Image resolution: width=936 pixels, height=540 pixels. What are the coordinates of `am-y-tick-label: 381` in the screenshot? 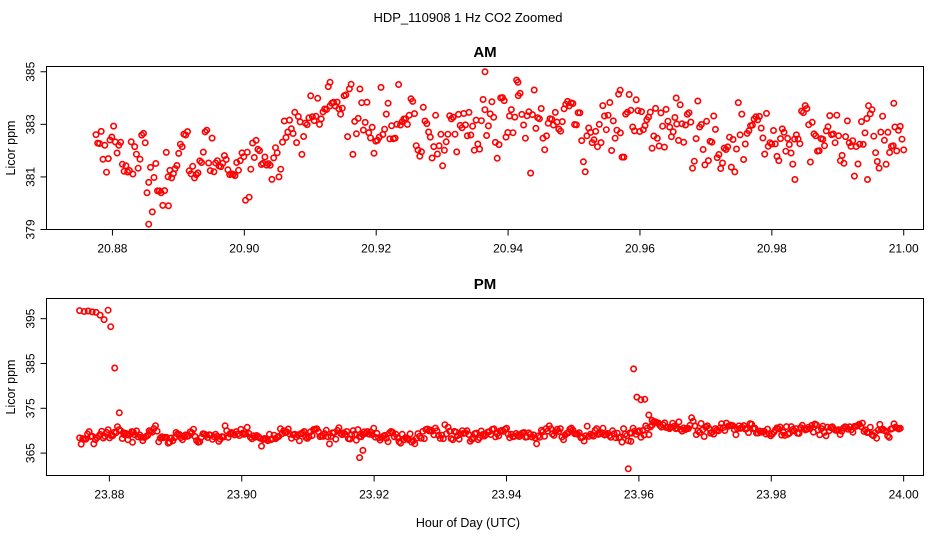 It's located at (31, 177).